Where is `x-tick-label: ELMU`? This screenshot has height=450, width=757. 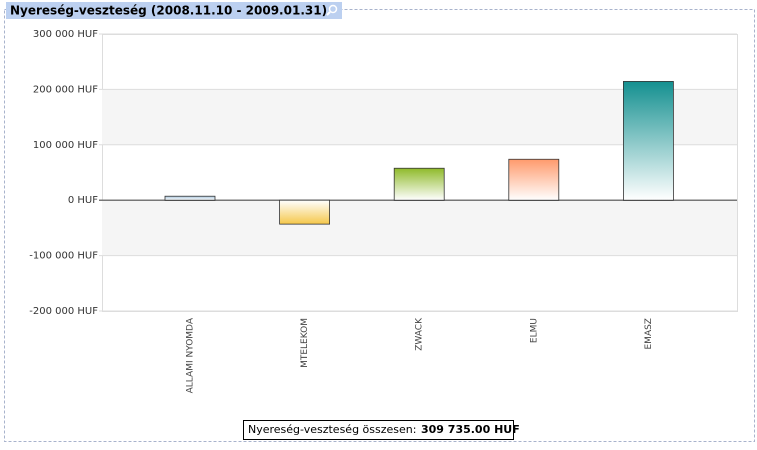 x-tick-label: ELMU is located at coordinates (534, 330).